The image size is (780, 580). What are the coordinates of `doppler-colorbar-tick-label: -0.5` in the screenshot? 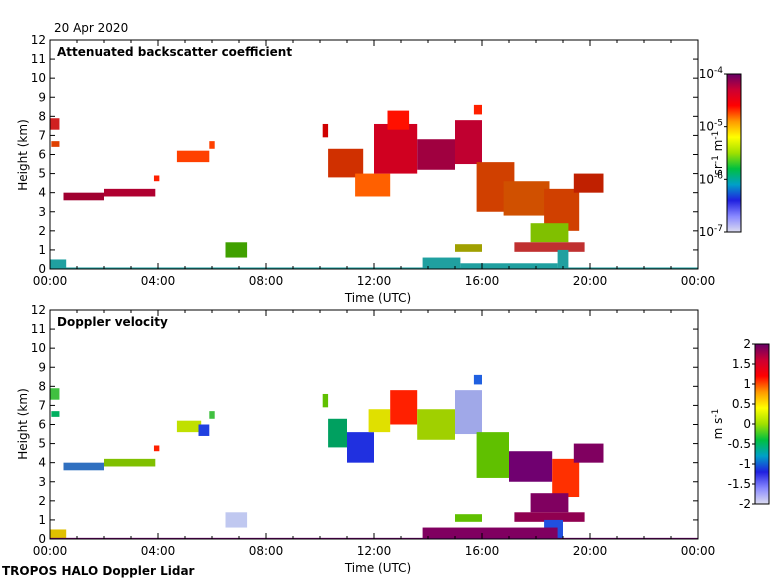 It's located at (739, 444).